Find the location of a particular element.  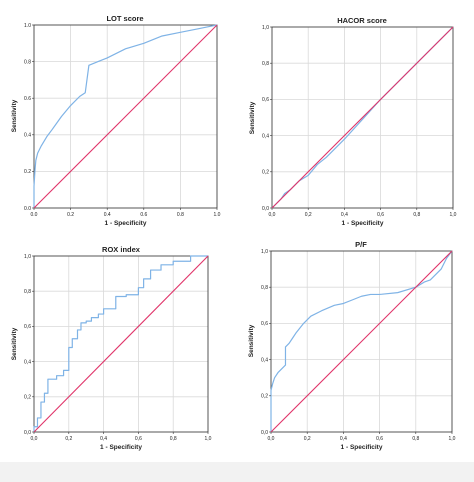

y-tick-label: 0.0 is located at coordinates (27, 209).